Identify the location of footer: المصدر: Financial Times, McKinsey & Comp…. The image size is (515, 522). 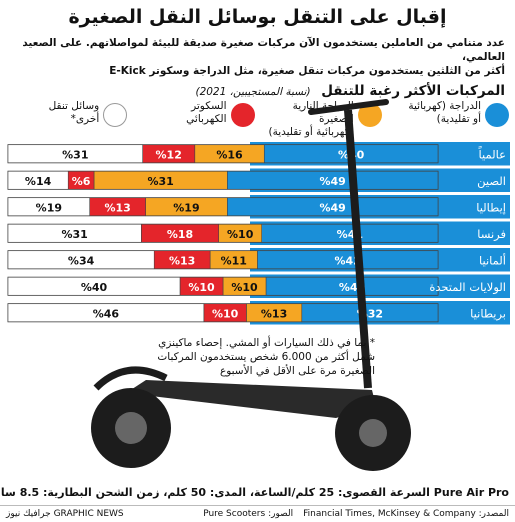
(257, 513).